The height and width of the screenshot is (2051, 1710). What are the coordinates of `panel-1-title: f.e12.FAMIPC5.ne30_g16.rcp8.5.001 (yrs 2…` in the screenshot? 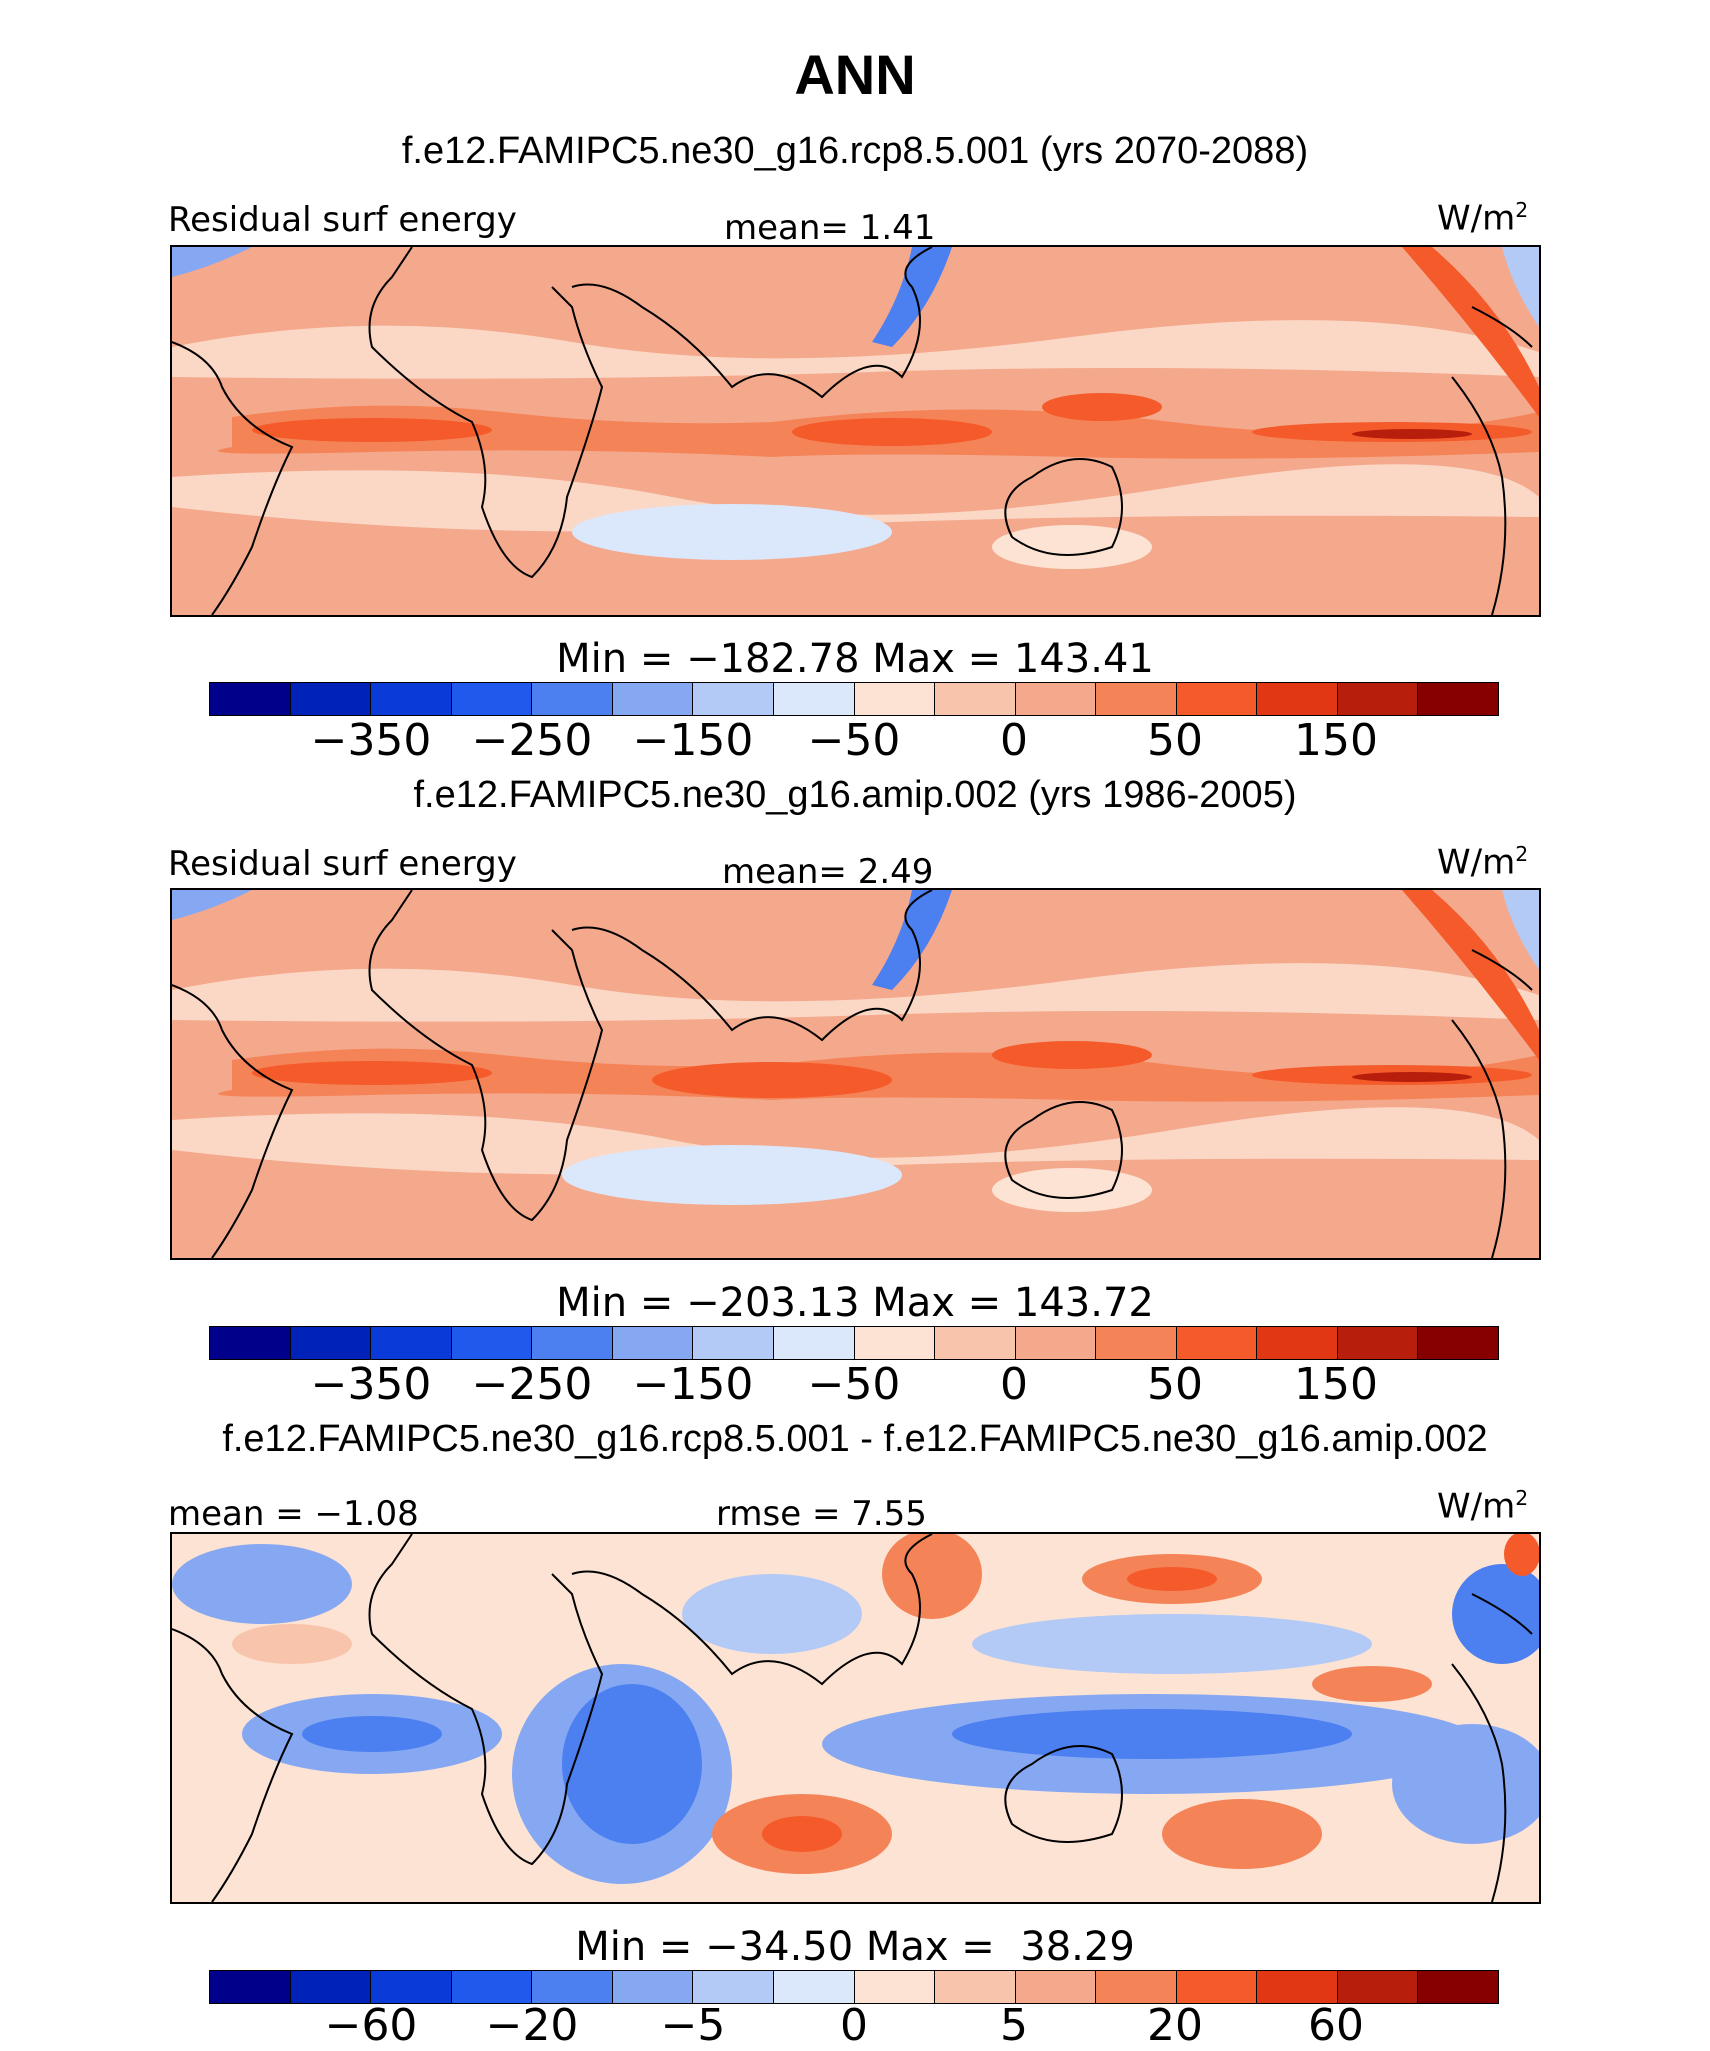 It's located at (855, 151).